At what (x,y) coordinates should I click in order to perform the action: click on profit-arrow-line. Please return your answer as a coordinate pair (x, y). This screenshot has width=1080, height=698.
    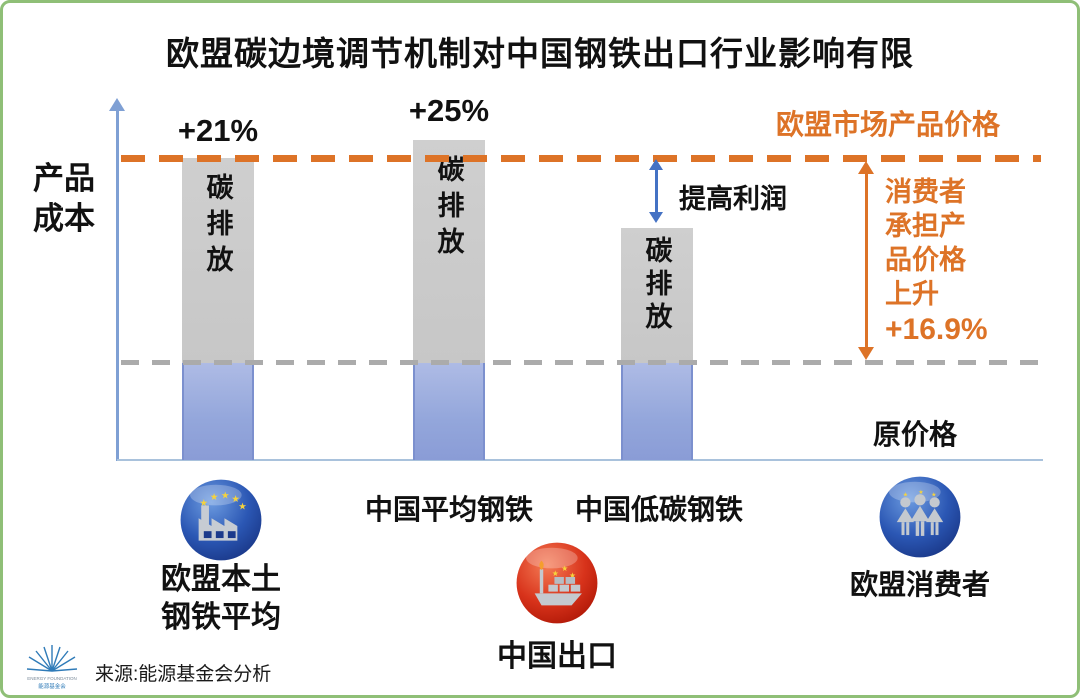
    Looking at the image, I should click on (656, 191).